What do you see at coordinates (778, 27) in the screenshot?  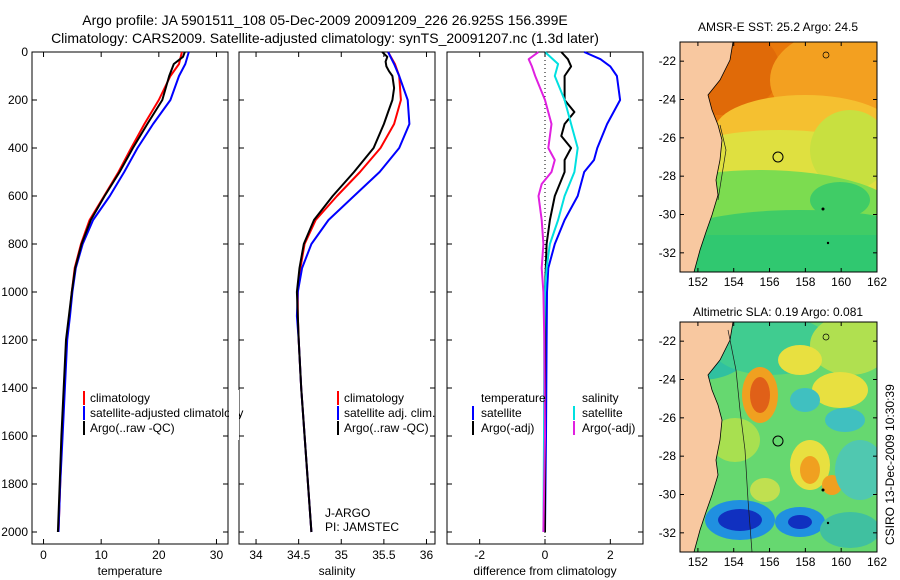 I see `sst-map-title: AMSR-E SST: 25.2 Argo: 24.5` at bounding box center [778, 27].